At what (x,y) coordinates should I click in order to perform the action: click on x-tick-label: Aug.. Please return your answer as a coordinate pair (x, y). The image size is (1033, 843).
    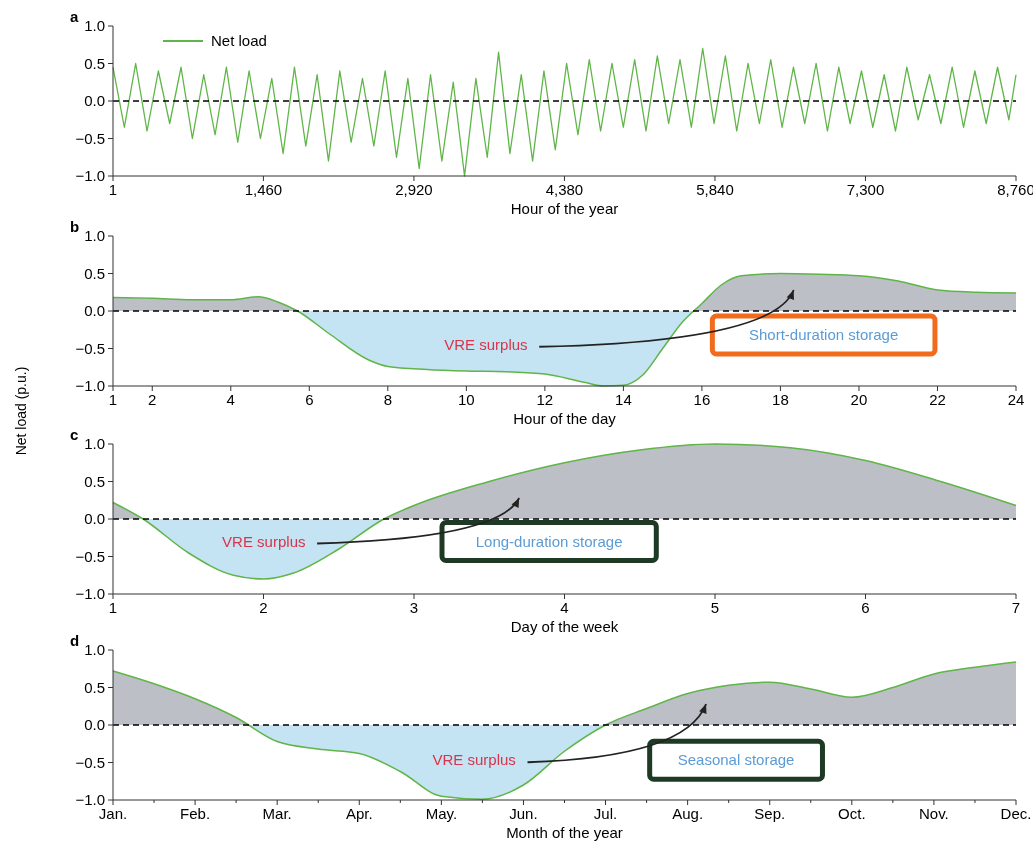
    Looking at the image, I should click on (688, 813).